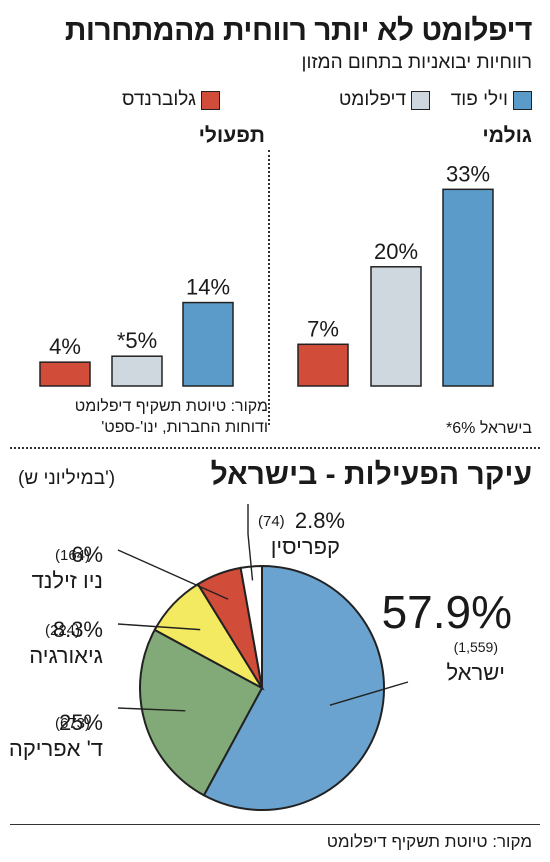 This screenshot has width=550, height=862. I want to click on chart-title: דיפלומט לא יותר רווחית מהמתחרות, so click(298, 30).